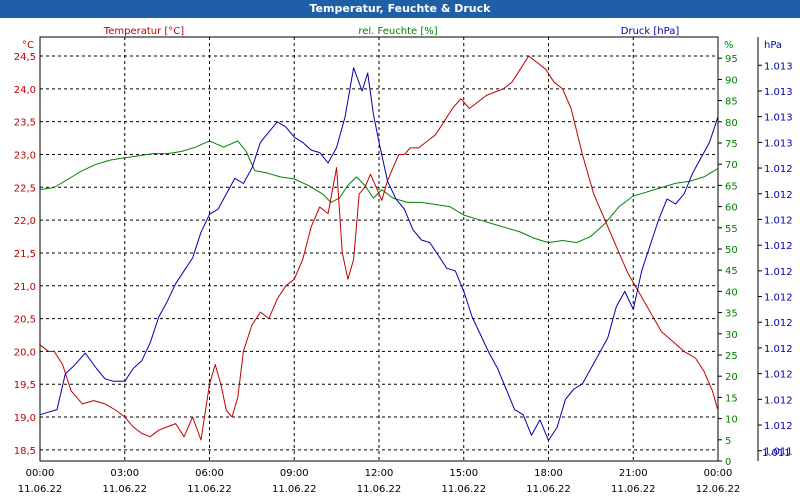 The height and width of the screenshot is (500, 800). Describe the element at coordinates (731, 80) in the screenshot. I see `humidity-tick-label: 90` at that location.